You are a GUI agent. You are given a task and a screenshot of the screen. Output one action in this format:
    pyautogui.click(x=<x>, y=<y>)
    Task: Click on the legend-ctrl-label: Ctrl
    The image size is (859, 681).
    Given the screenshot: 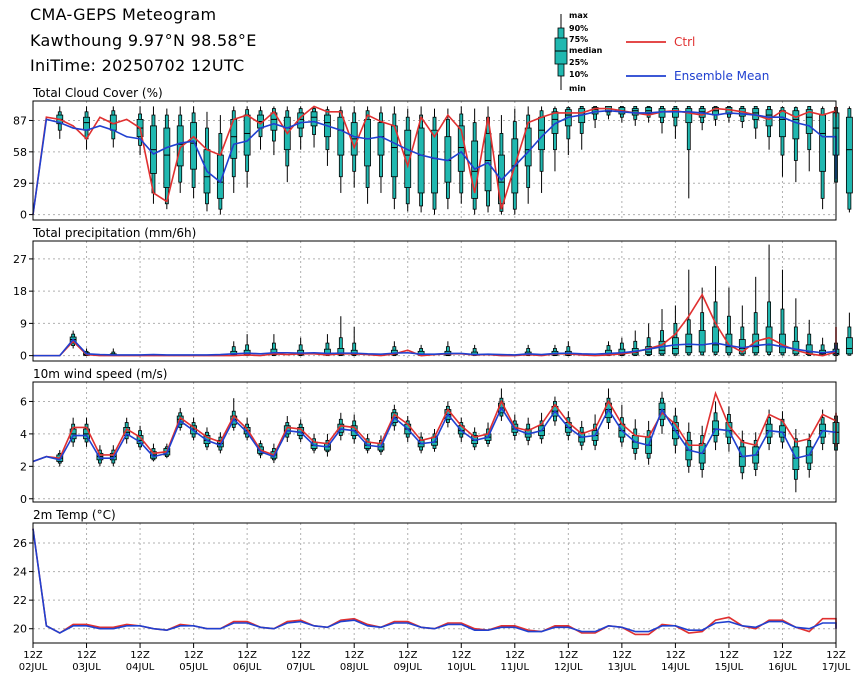 What is the action you would take?
    pyautogui.click(x=684, y=42)
    